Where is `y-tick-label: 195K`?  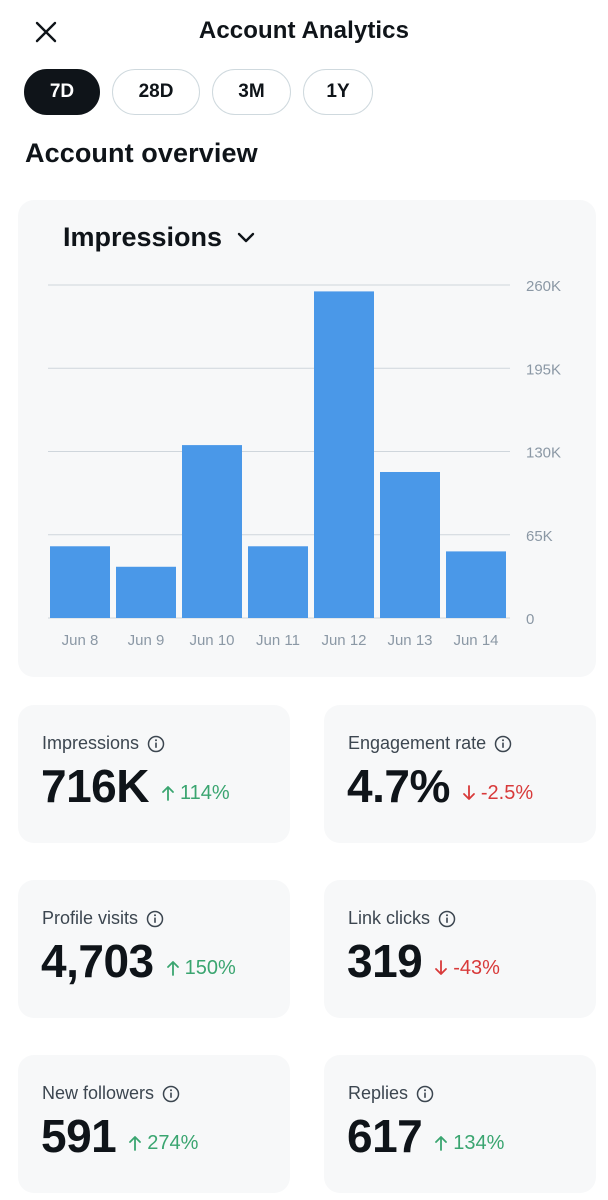
y-tick-label: 195K is located at coordinates (543, 369).